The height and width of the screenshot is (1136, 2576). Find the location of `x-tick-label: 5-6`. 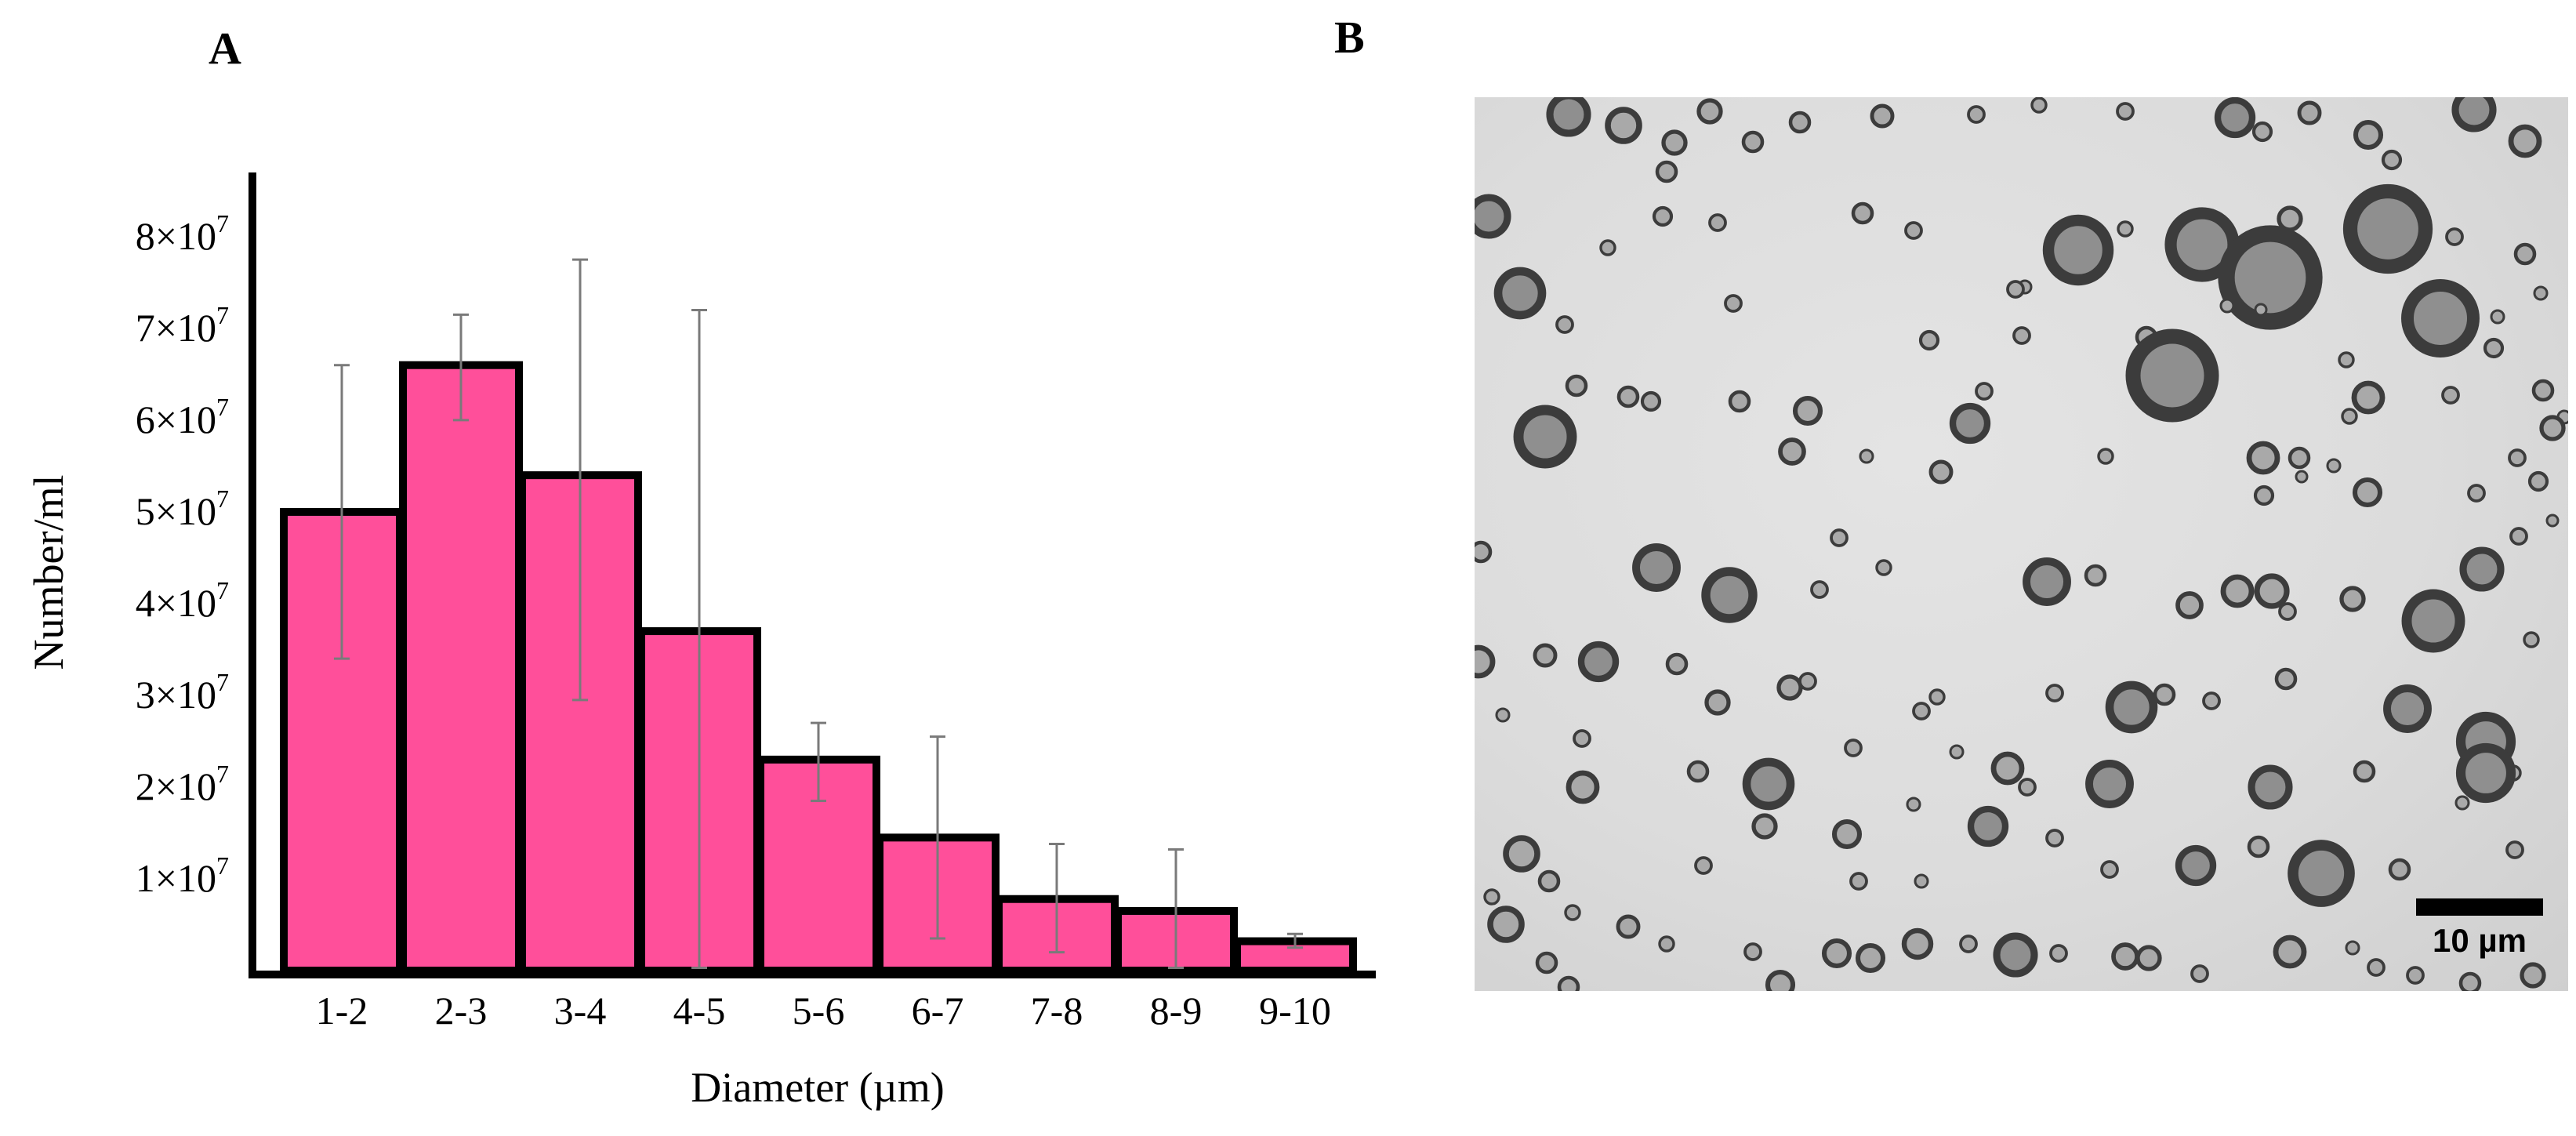

x-tick-label: 5-6 is located at coordinates (819, 1011).